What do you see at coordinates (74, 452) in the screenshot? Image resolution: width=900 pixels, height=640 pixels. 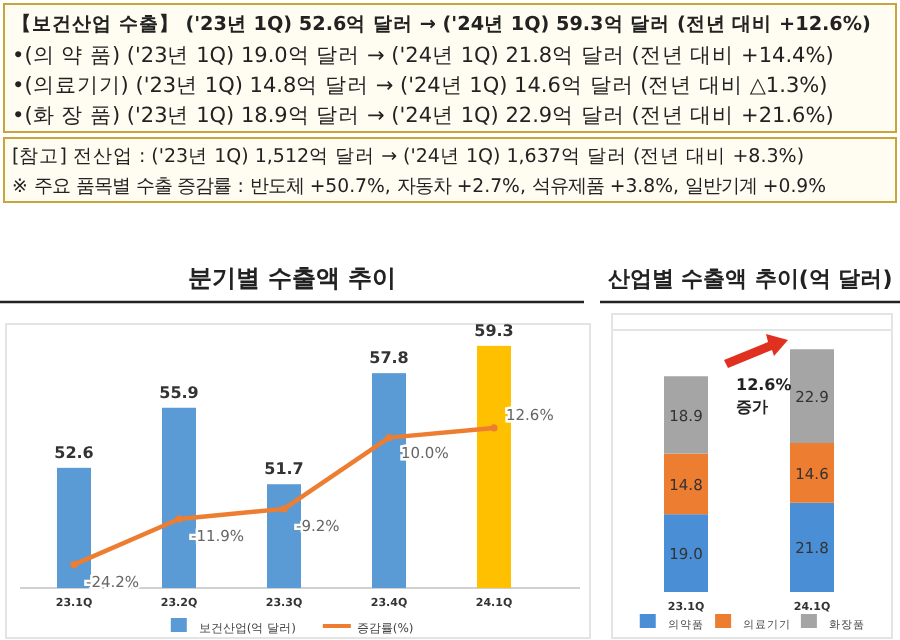 I see `data-label: 52.6` at bounding box center [74, 452].